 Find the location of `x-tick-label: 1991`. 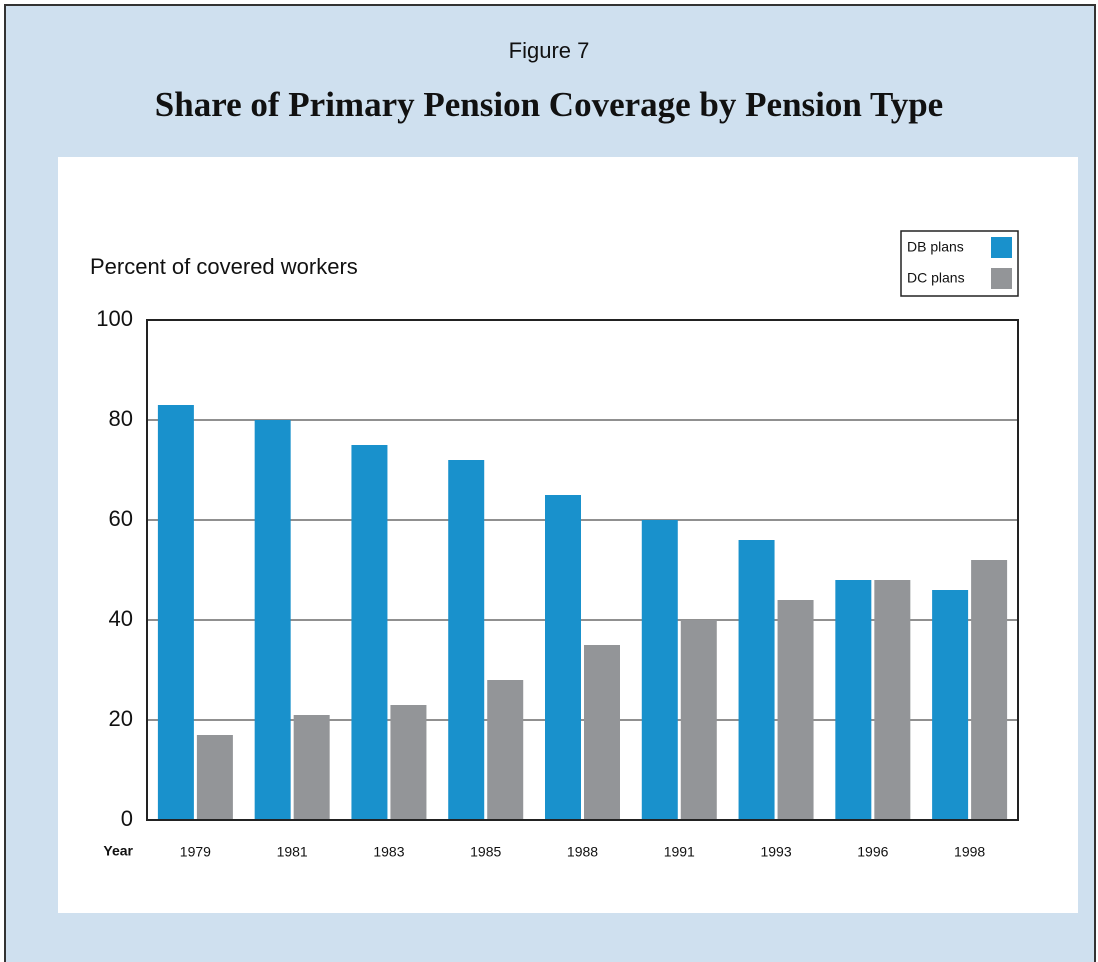

x-tick-label: 1991 is located at coordinates (679, 852).